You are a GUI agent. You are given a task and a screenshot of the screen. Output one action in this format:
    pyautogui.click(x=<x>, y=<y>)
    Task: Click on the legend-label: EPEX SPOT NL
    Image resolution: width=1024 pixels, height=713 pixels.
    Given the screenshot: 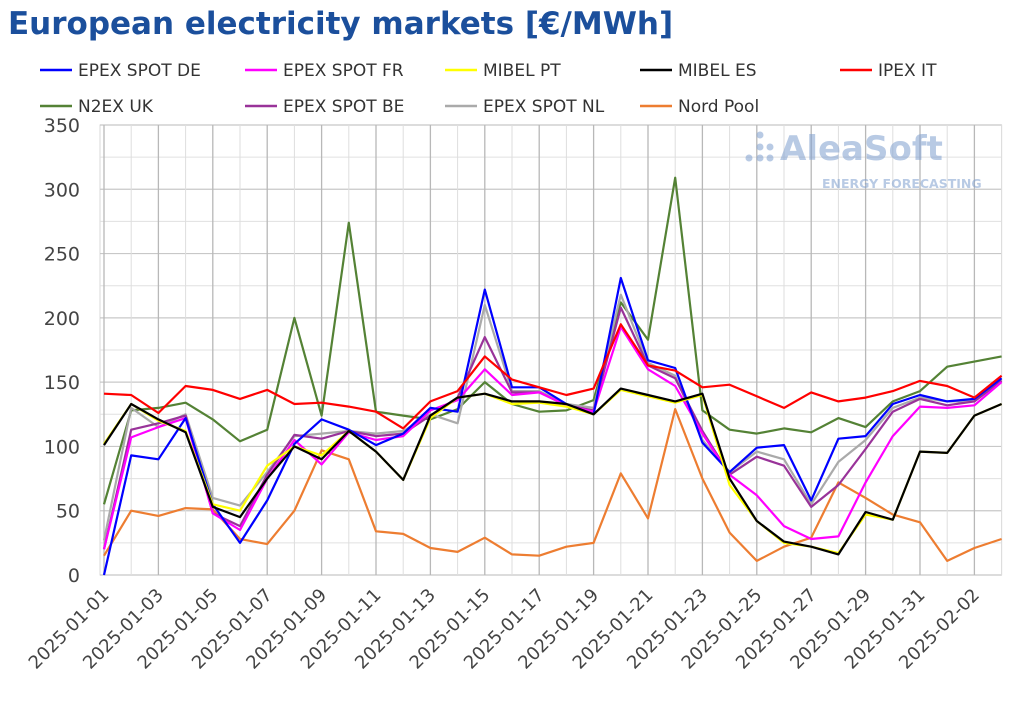 What is the action you would take?
    pyautogui.click(x=544, y=107)
    